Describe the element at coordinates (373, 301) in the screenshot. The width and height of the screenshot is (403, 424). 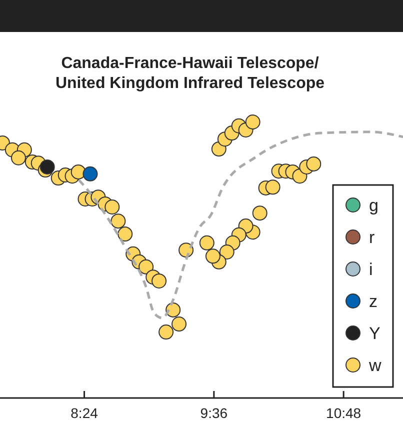
I see `legend-label: z` at that location.